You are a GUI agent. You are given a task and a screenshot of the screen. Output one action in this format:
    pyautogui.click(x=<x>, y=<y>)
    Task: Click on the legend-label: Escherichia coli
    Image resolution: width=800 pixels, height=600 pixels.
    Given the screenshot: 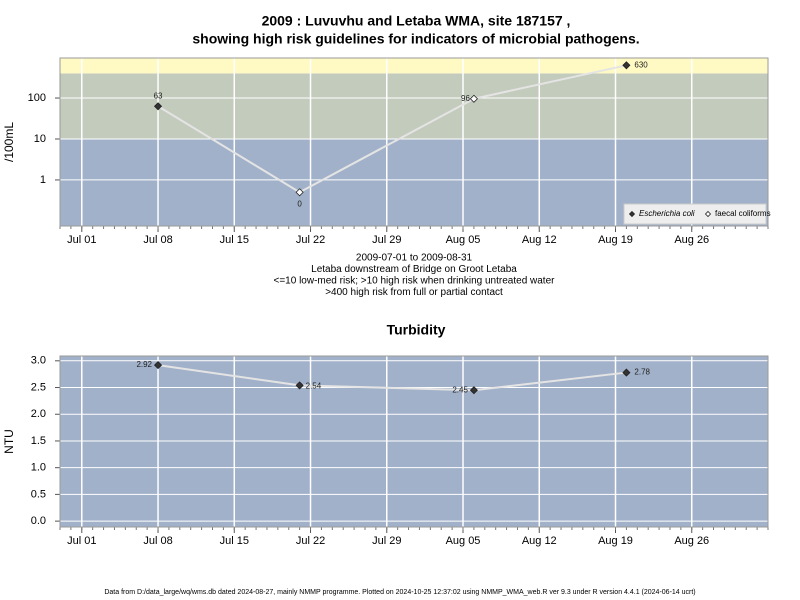 What is the action you would take?
    pyautogui.click(x=667, y=213)
    